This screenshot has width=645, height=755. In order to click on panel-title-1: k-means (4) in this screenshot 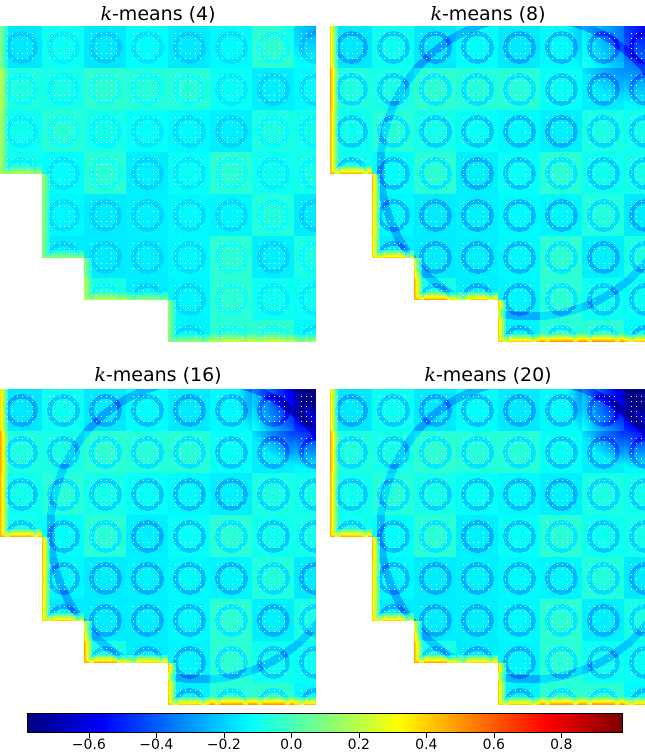, I will do `click(158, 14)`.